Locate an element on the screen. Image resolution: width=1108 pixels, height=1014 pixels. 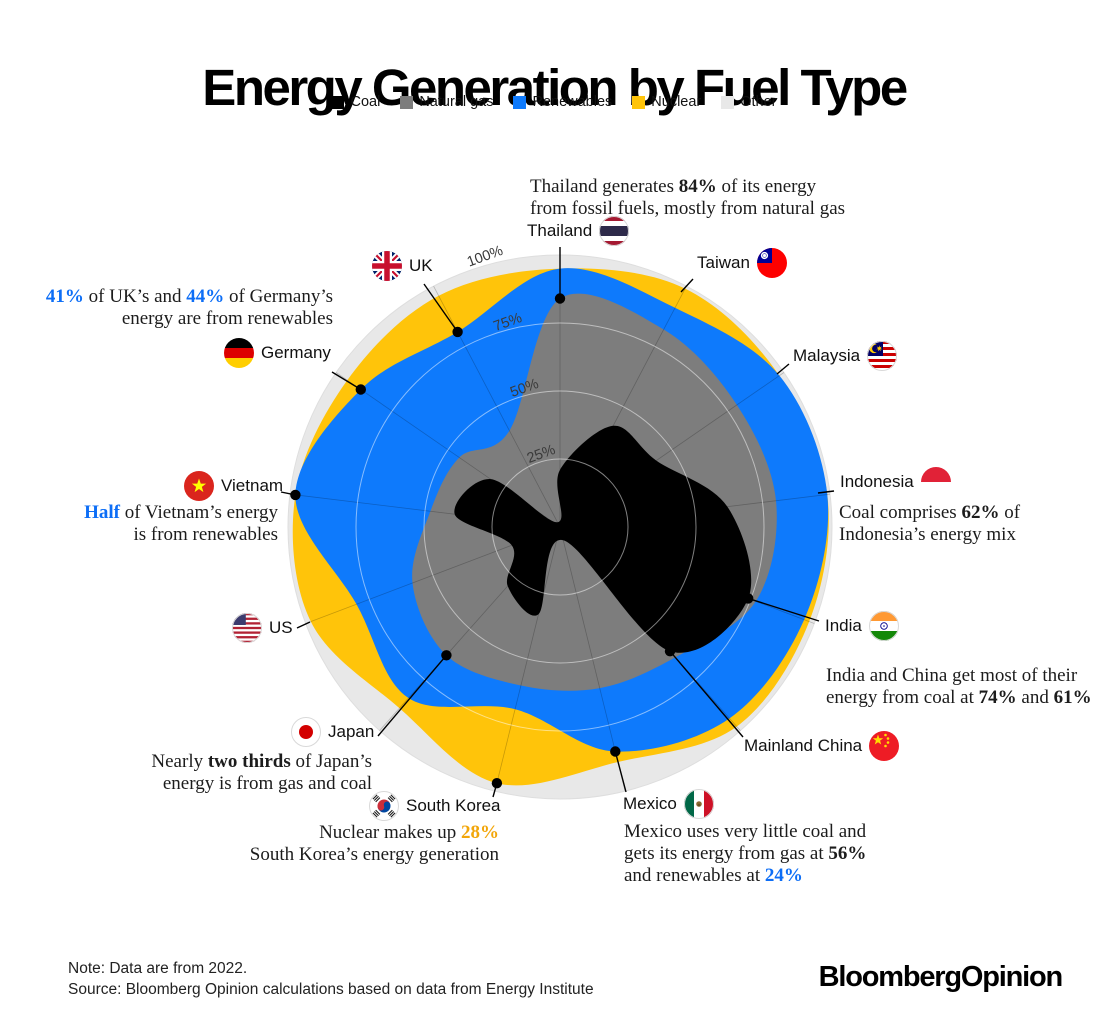
annotation-line: gets its energy from gas at 56% is located at coordinates (745, 853).